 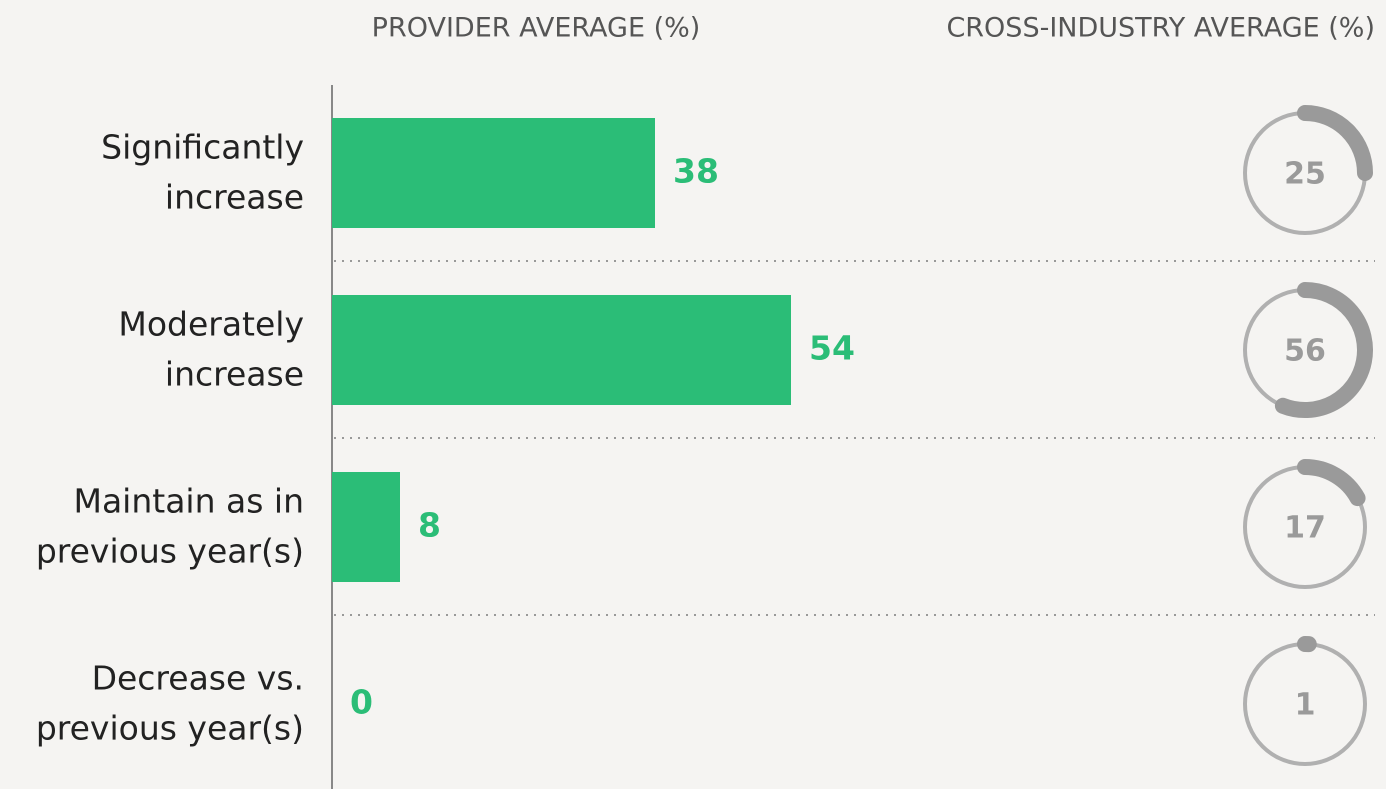 What do you see at coordinates (1305, 528) in the screenshot?
I see `ring-value: 17` at bounding box center [1305, 528].